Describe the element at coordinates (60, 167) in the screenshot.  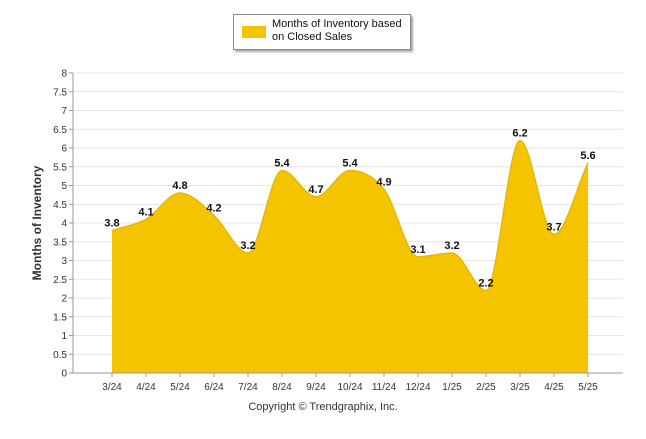
I see `y-tick-label: 5.5` at that location.